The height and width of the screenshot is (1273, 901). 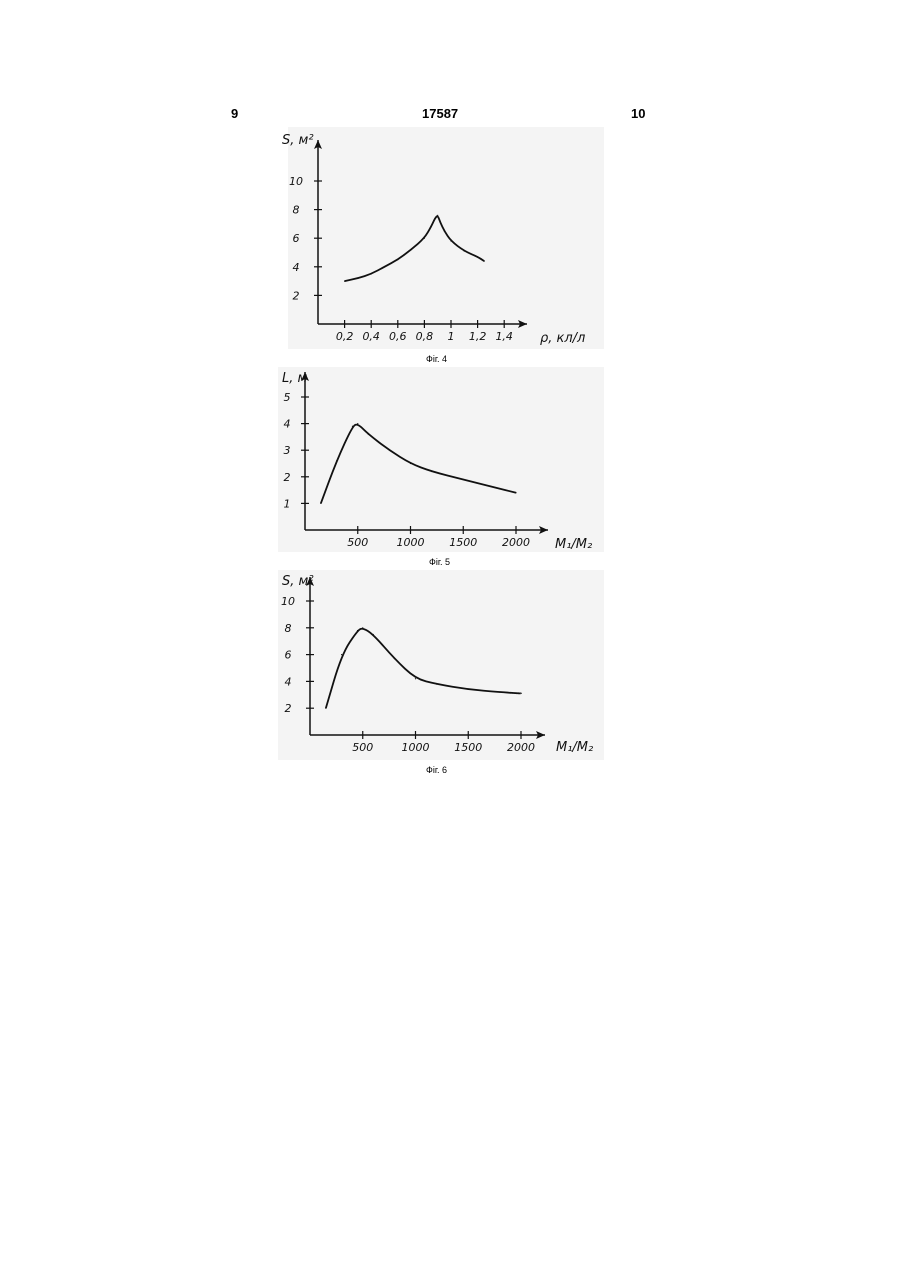 What do you see at coordinates (295, 378) in the screenshot?
I see `y-axis-label: L, м` at bounding box center [295, 378].